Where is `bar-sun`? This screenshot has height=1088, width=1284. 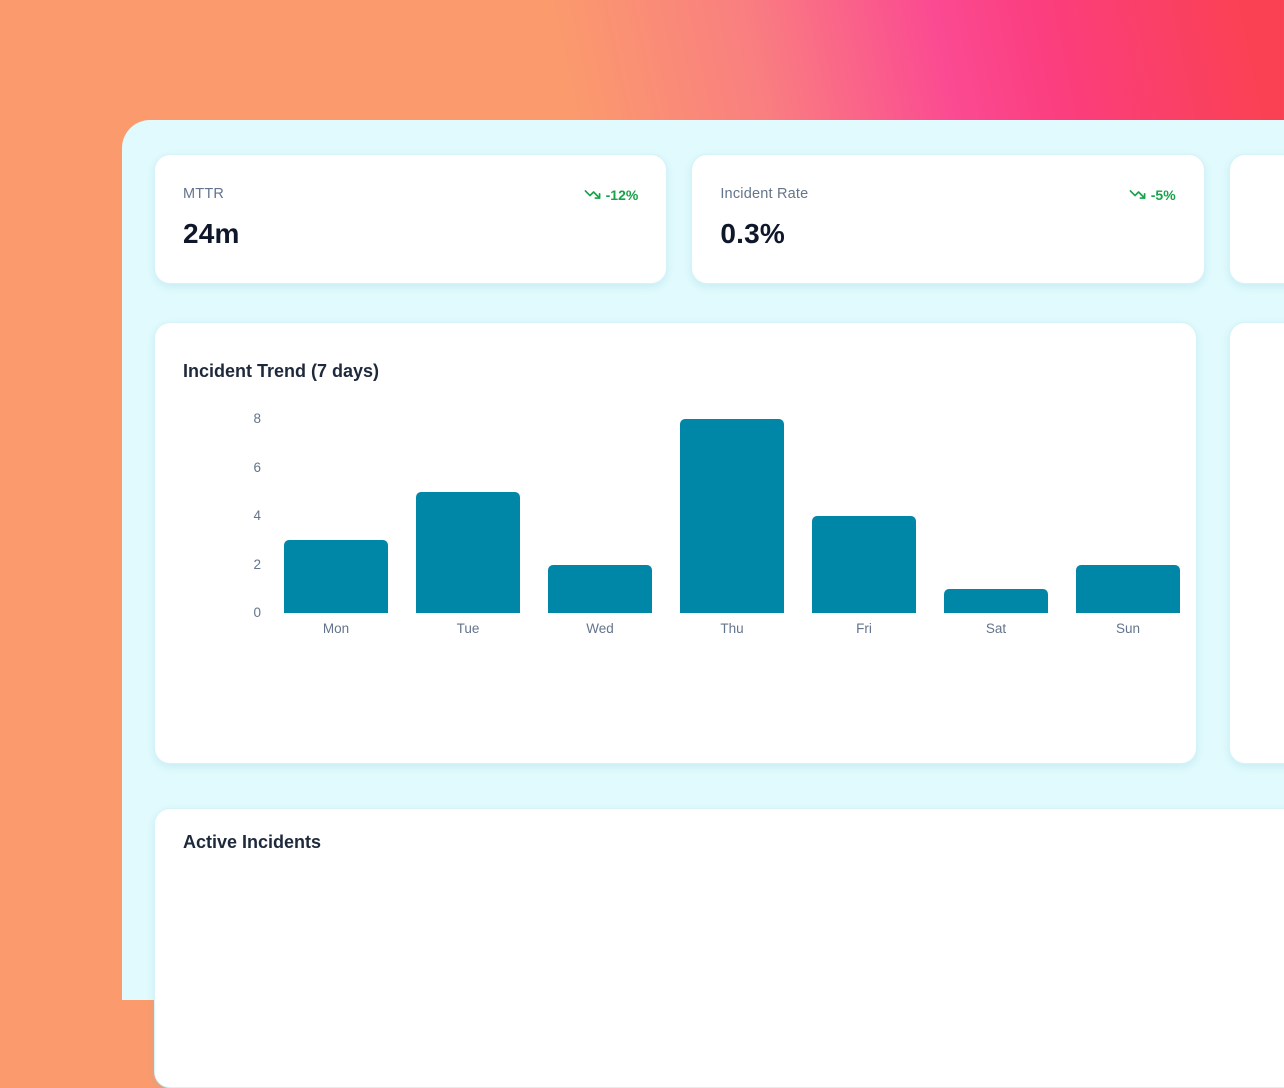
bar-sun is located at coordinates (1128, 588).